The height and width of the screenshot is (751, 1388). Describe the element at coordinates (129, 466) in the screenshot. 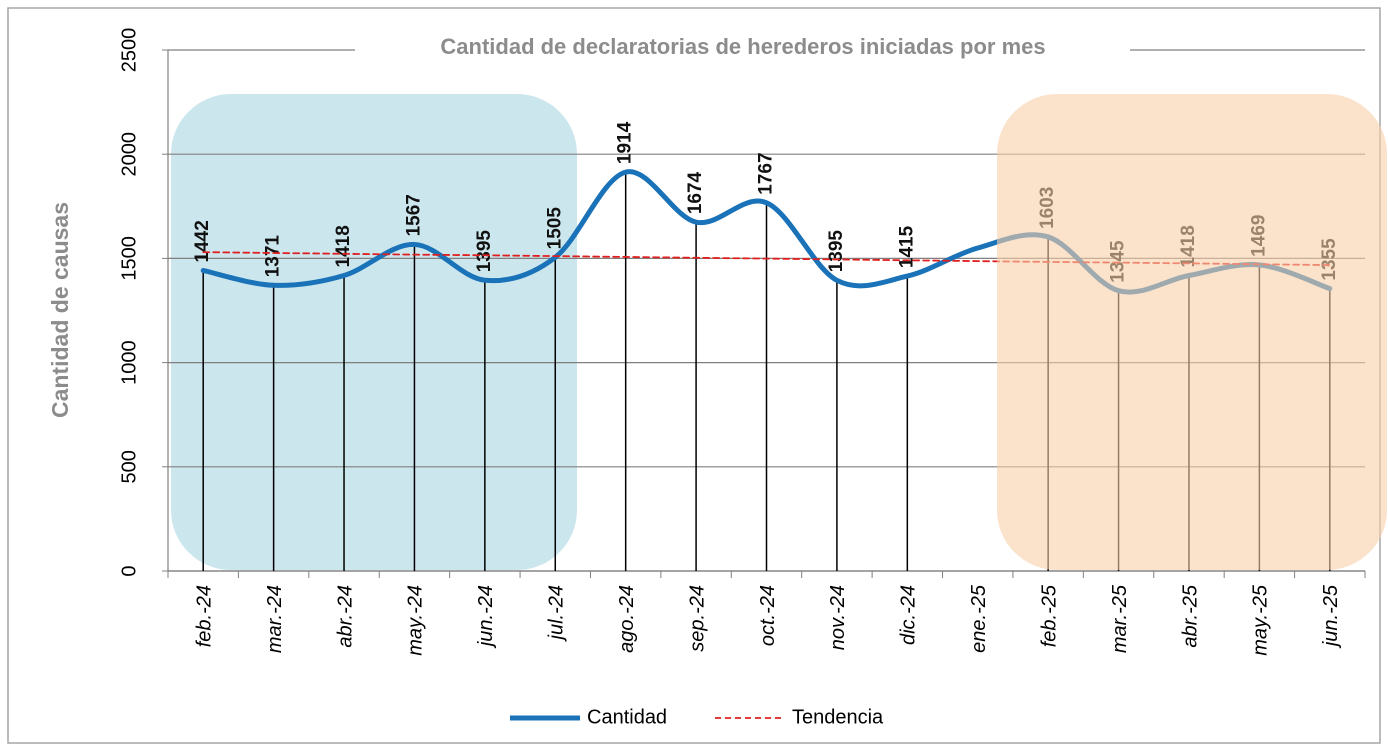

I see `y-tick-label: 500` at that location.